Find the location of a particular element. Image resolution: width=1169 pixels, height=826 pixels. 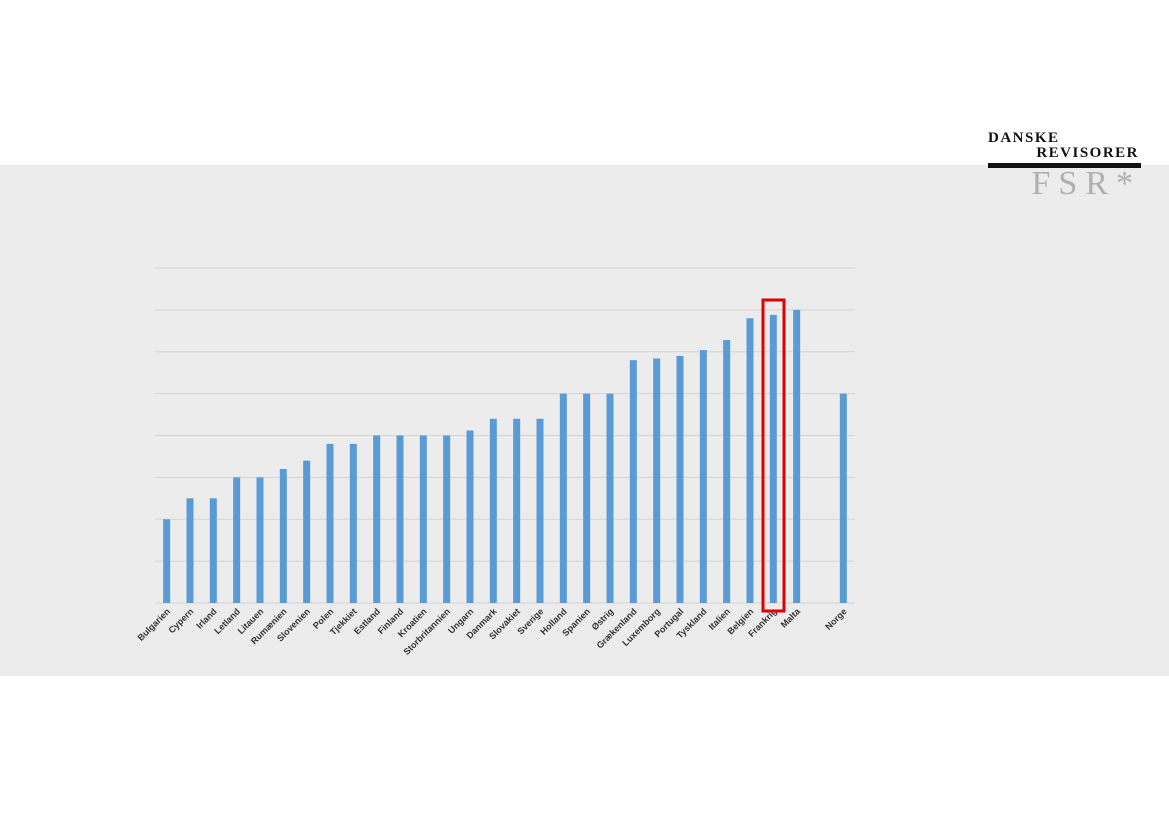

highlight-box is located at coordinates (773, 455).